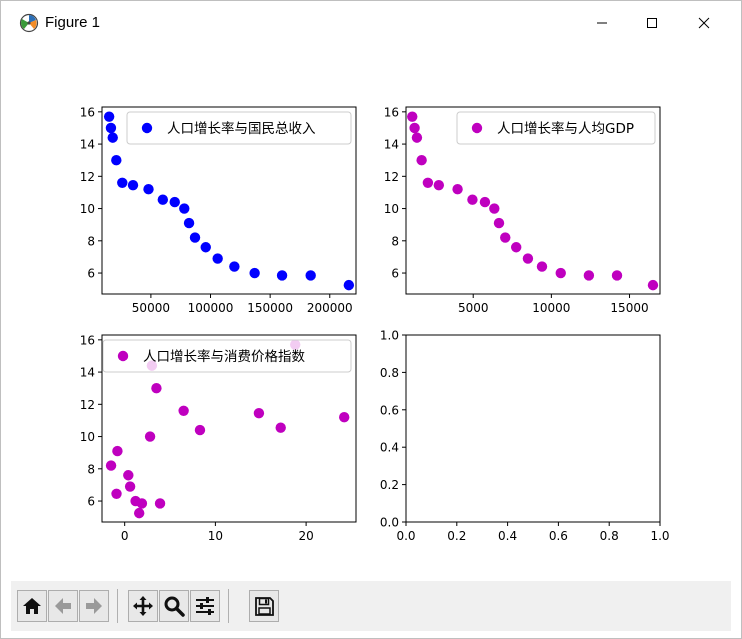  I want to click on x-tick-label: 0, so click(125, 536).